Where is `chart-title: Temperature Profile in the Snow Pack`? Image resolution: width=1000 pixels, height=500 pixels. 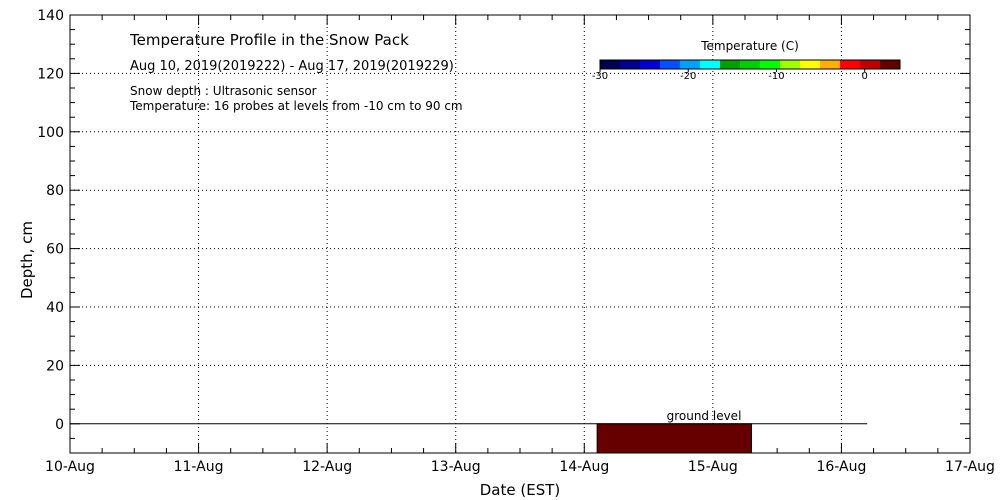
chart-title: Temperature Profile in the Snow Pack is located at coordinates (269, 40).